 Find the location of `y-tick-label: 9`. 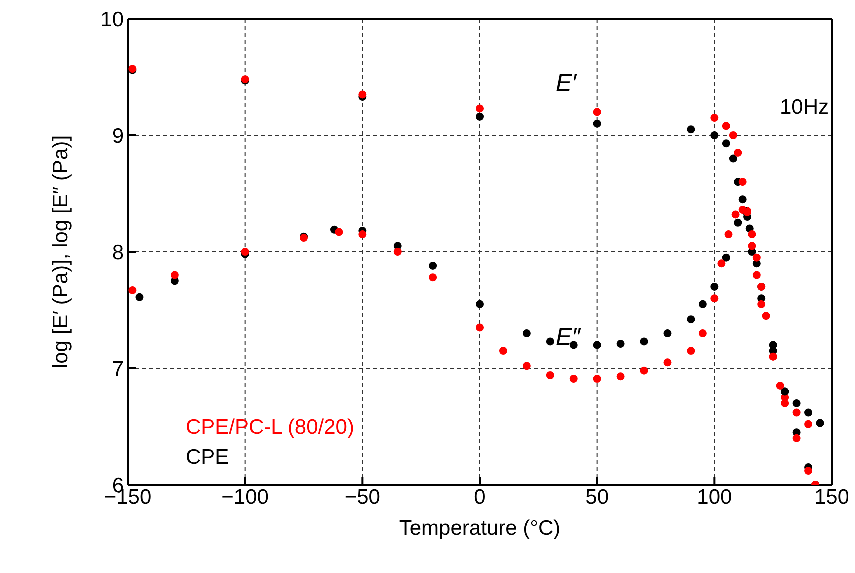

y-tick-label: 9 is located at coordinates (118, 136).